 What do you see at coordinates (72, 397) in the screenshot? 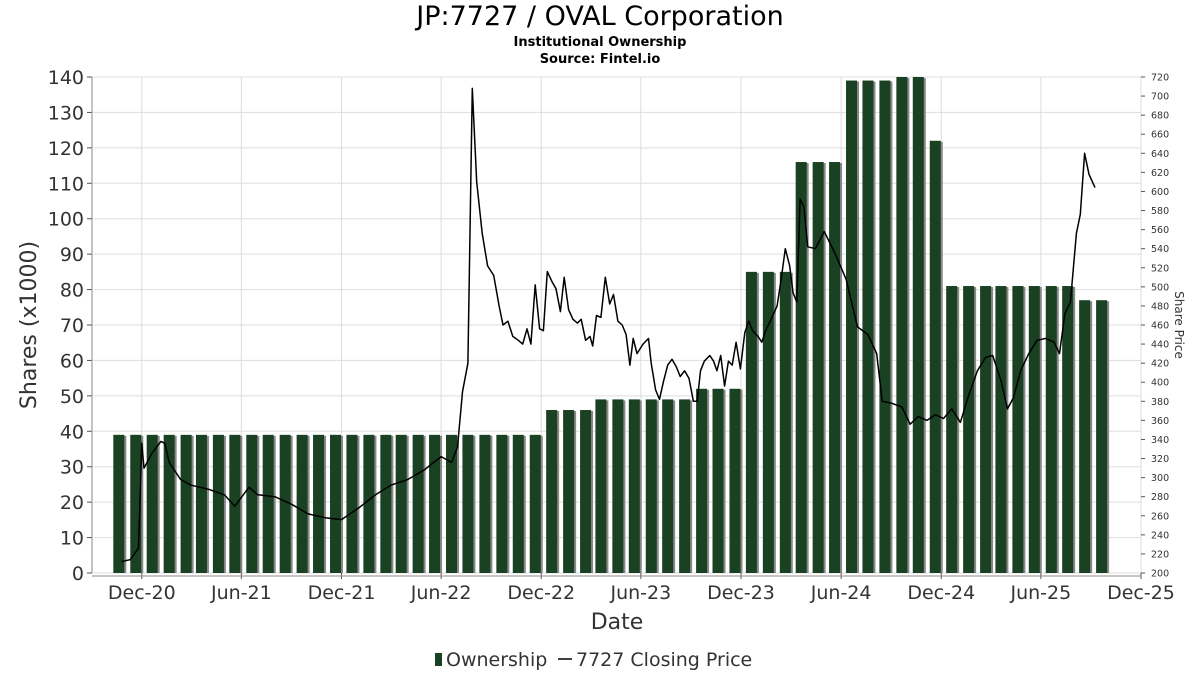
I see `y-tick-label: 50` at bounding box center [72, 397].